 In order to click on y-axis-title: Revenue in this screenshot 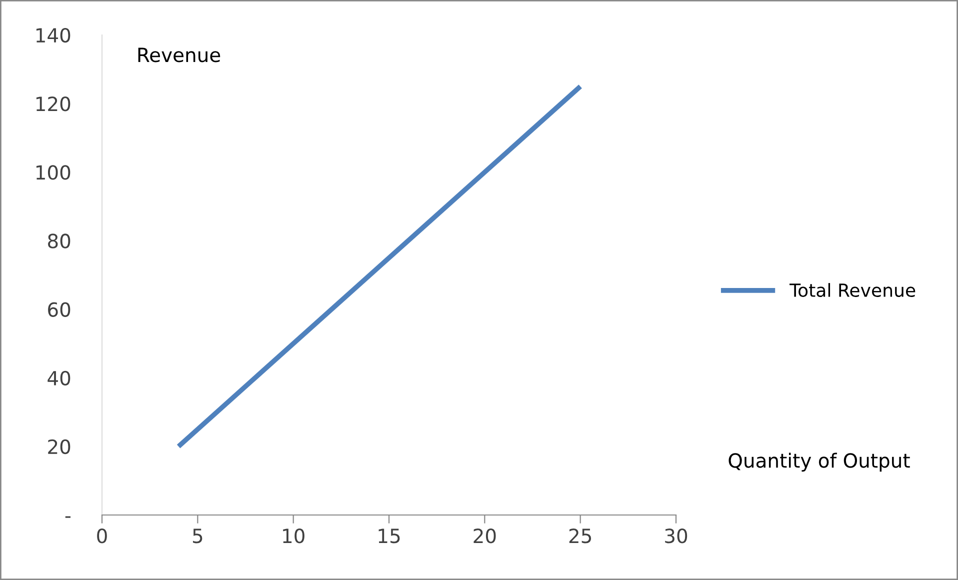, I will do `click(179, 55)`.